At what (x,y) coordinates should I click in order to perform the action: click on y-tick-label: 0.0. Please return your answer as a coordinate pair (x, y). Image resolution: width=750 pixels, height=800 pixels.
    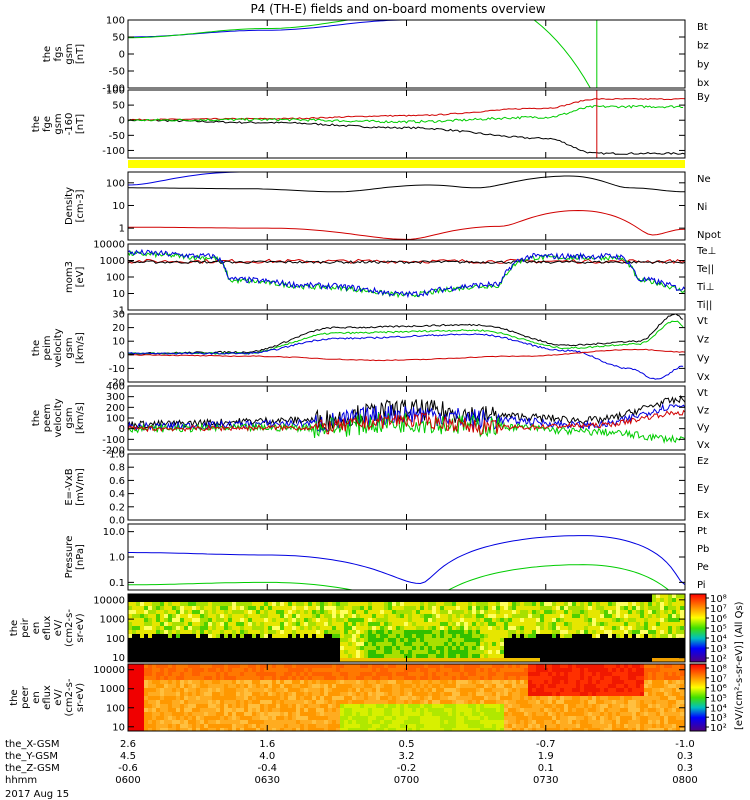
    Looking at the image, I should click on (117, 521).